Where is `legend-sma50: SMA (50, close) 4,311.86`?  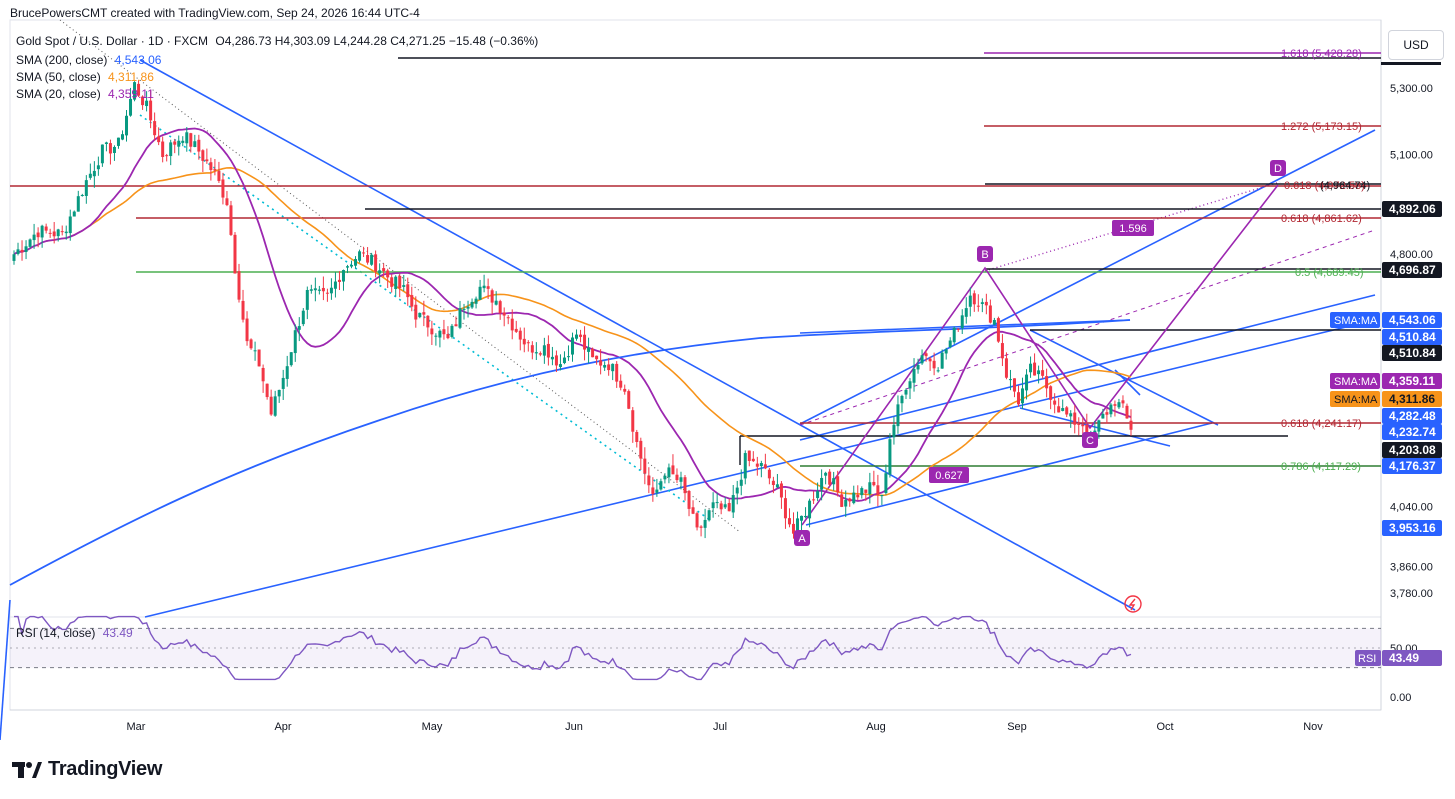 legend-sma50: SMA (50, close) 4,311.86 is located at coordinates (85, 77).